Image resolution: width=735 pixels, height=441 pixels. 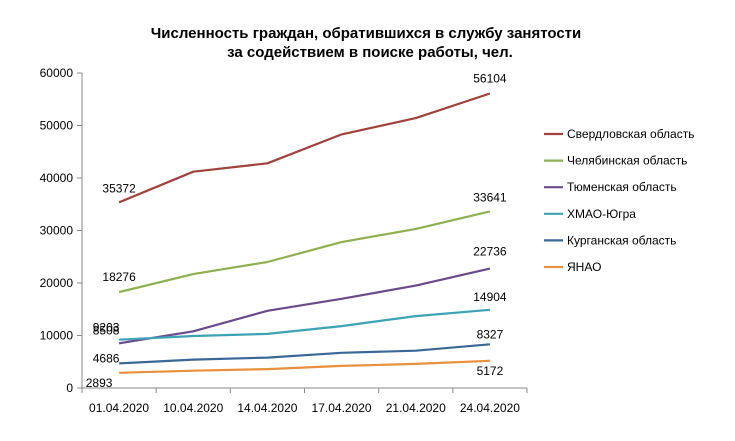 I want to click on x-tick-label: 17.04.2020, so click(x=342, y=408).